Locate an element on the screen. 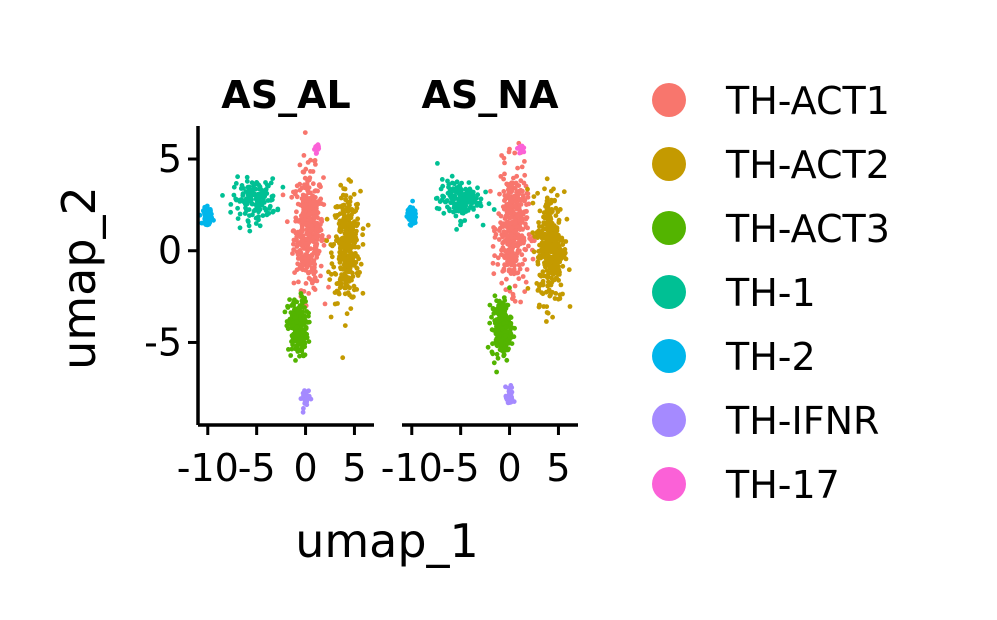  legend-label-th-act3: TH-ACT3 is located at coordinates (807, 229).